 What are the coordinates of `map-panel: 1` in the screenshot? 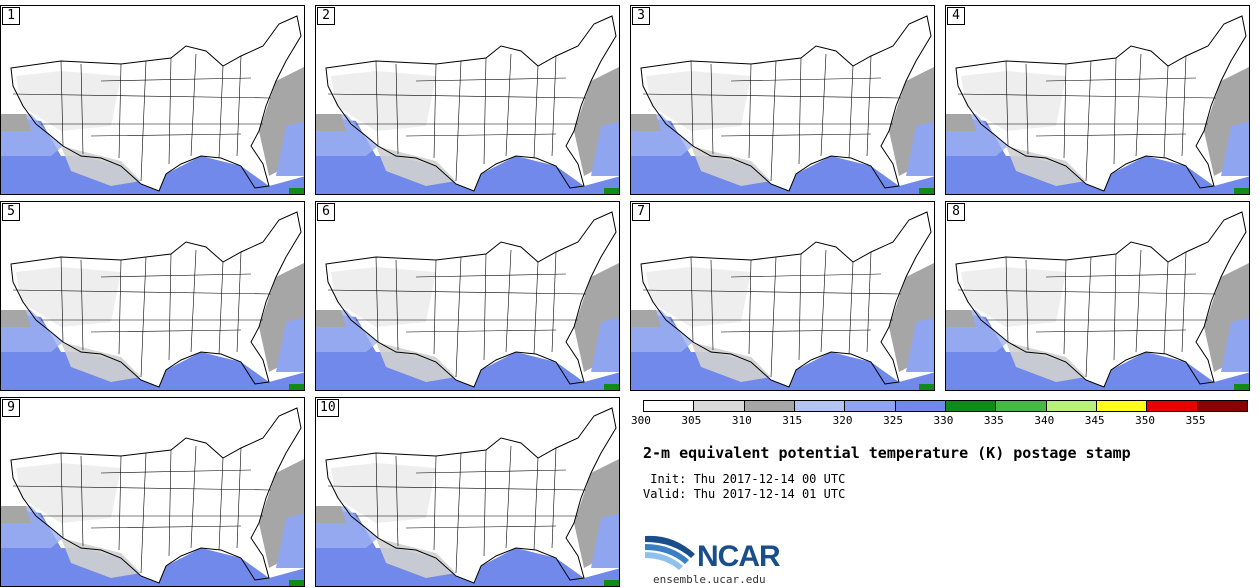 It's located at (152, 100).